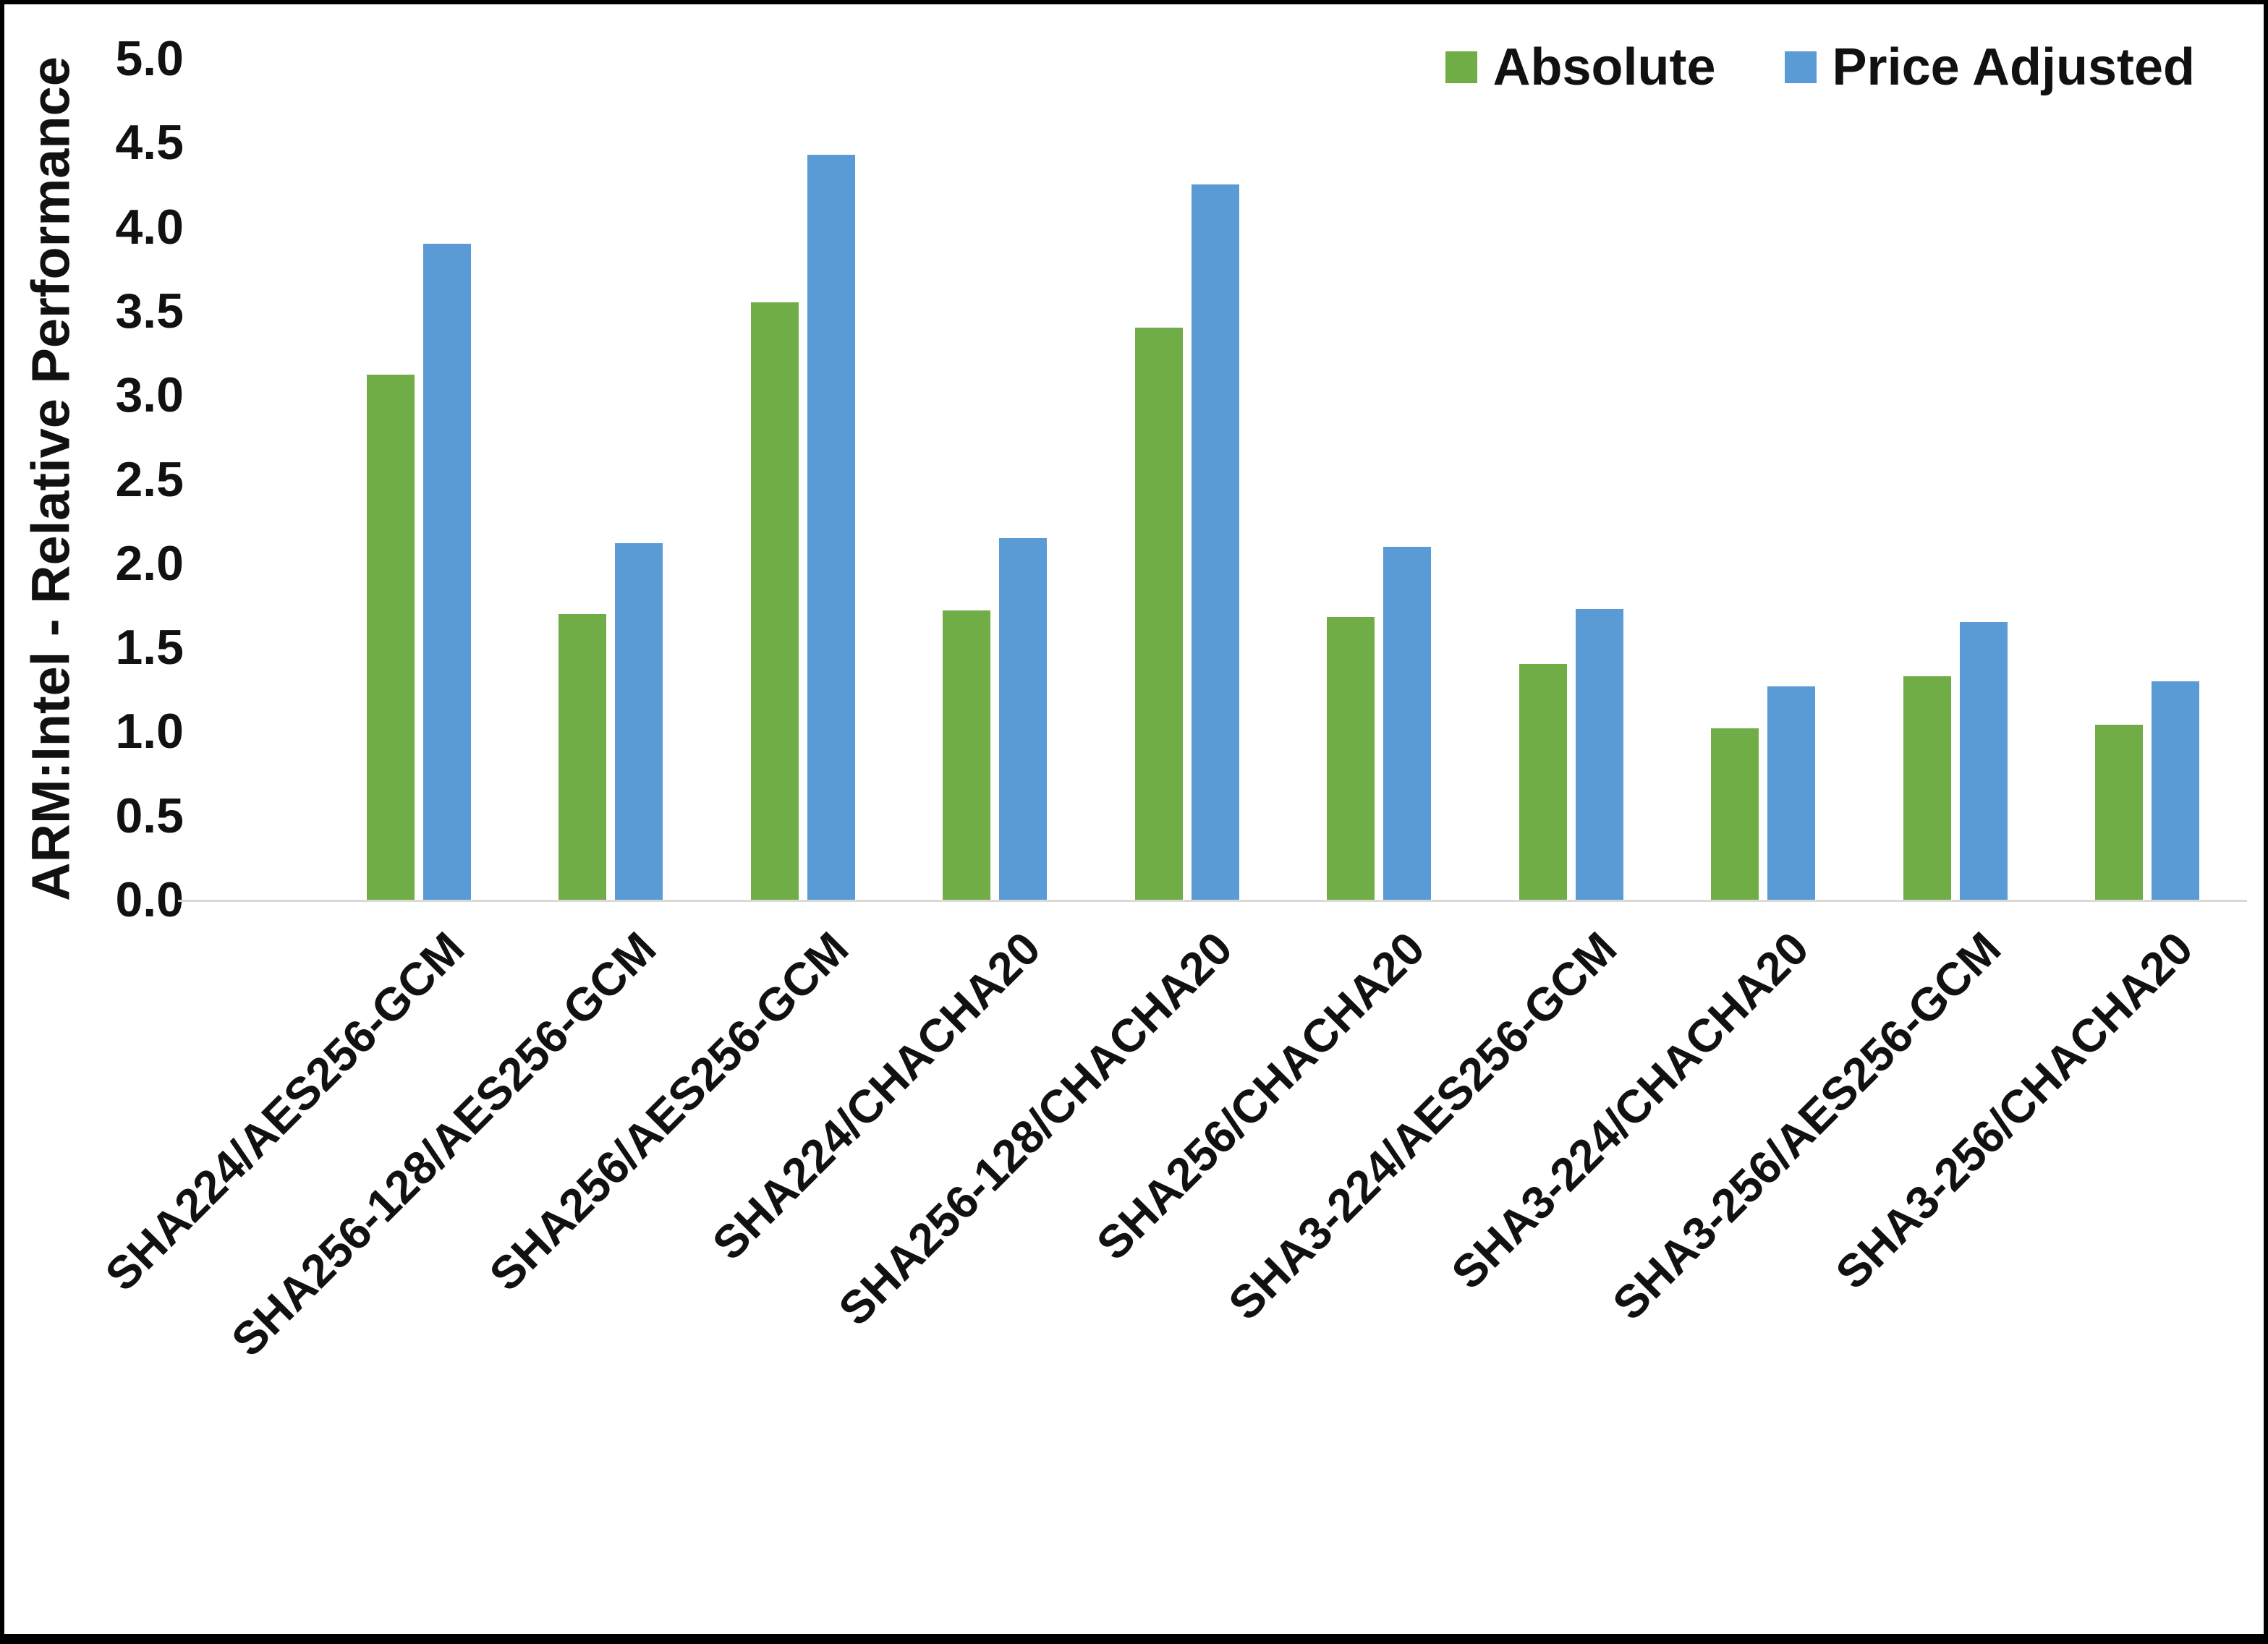  I want to click on y-tick-label: 3.5, so click(149, 310).